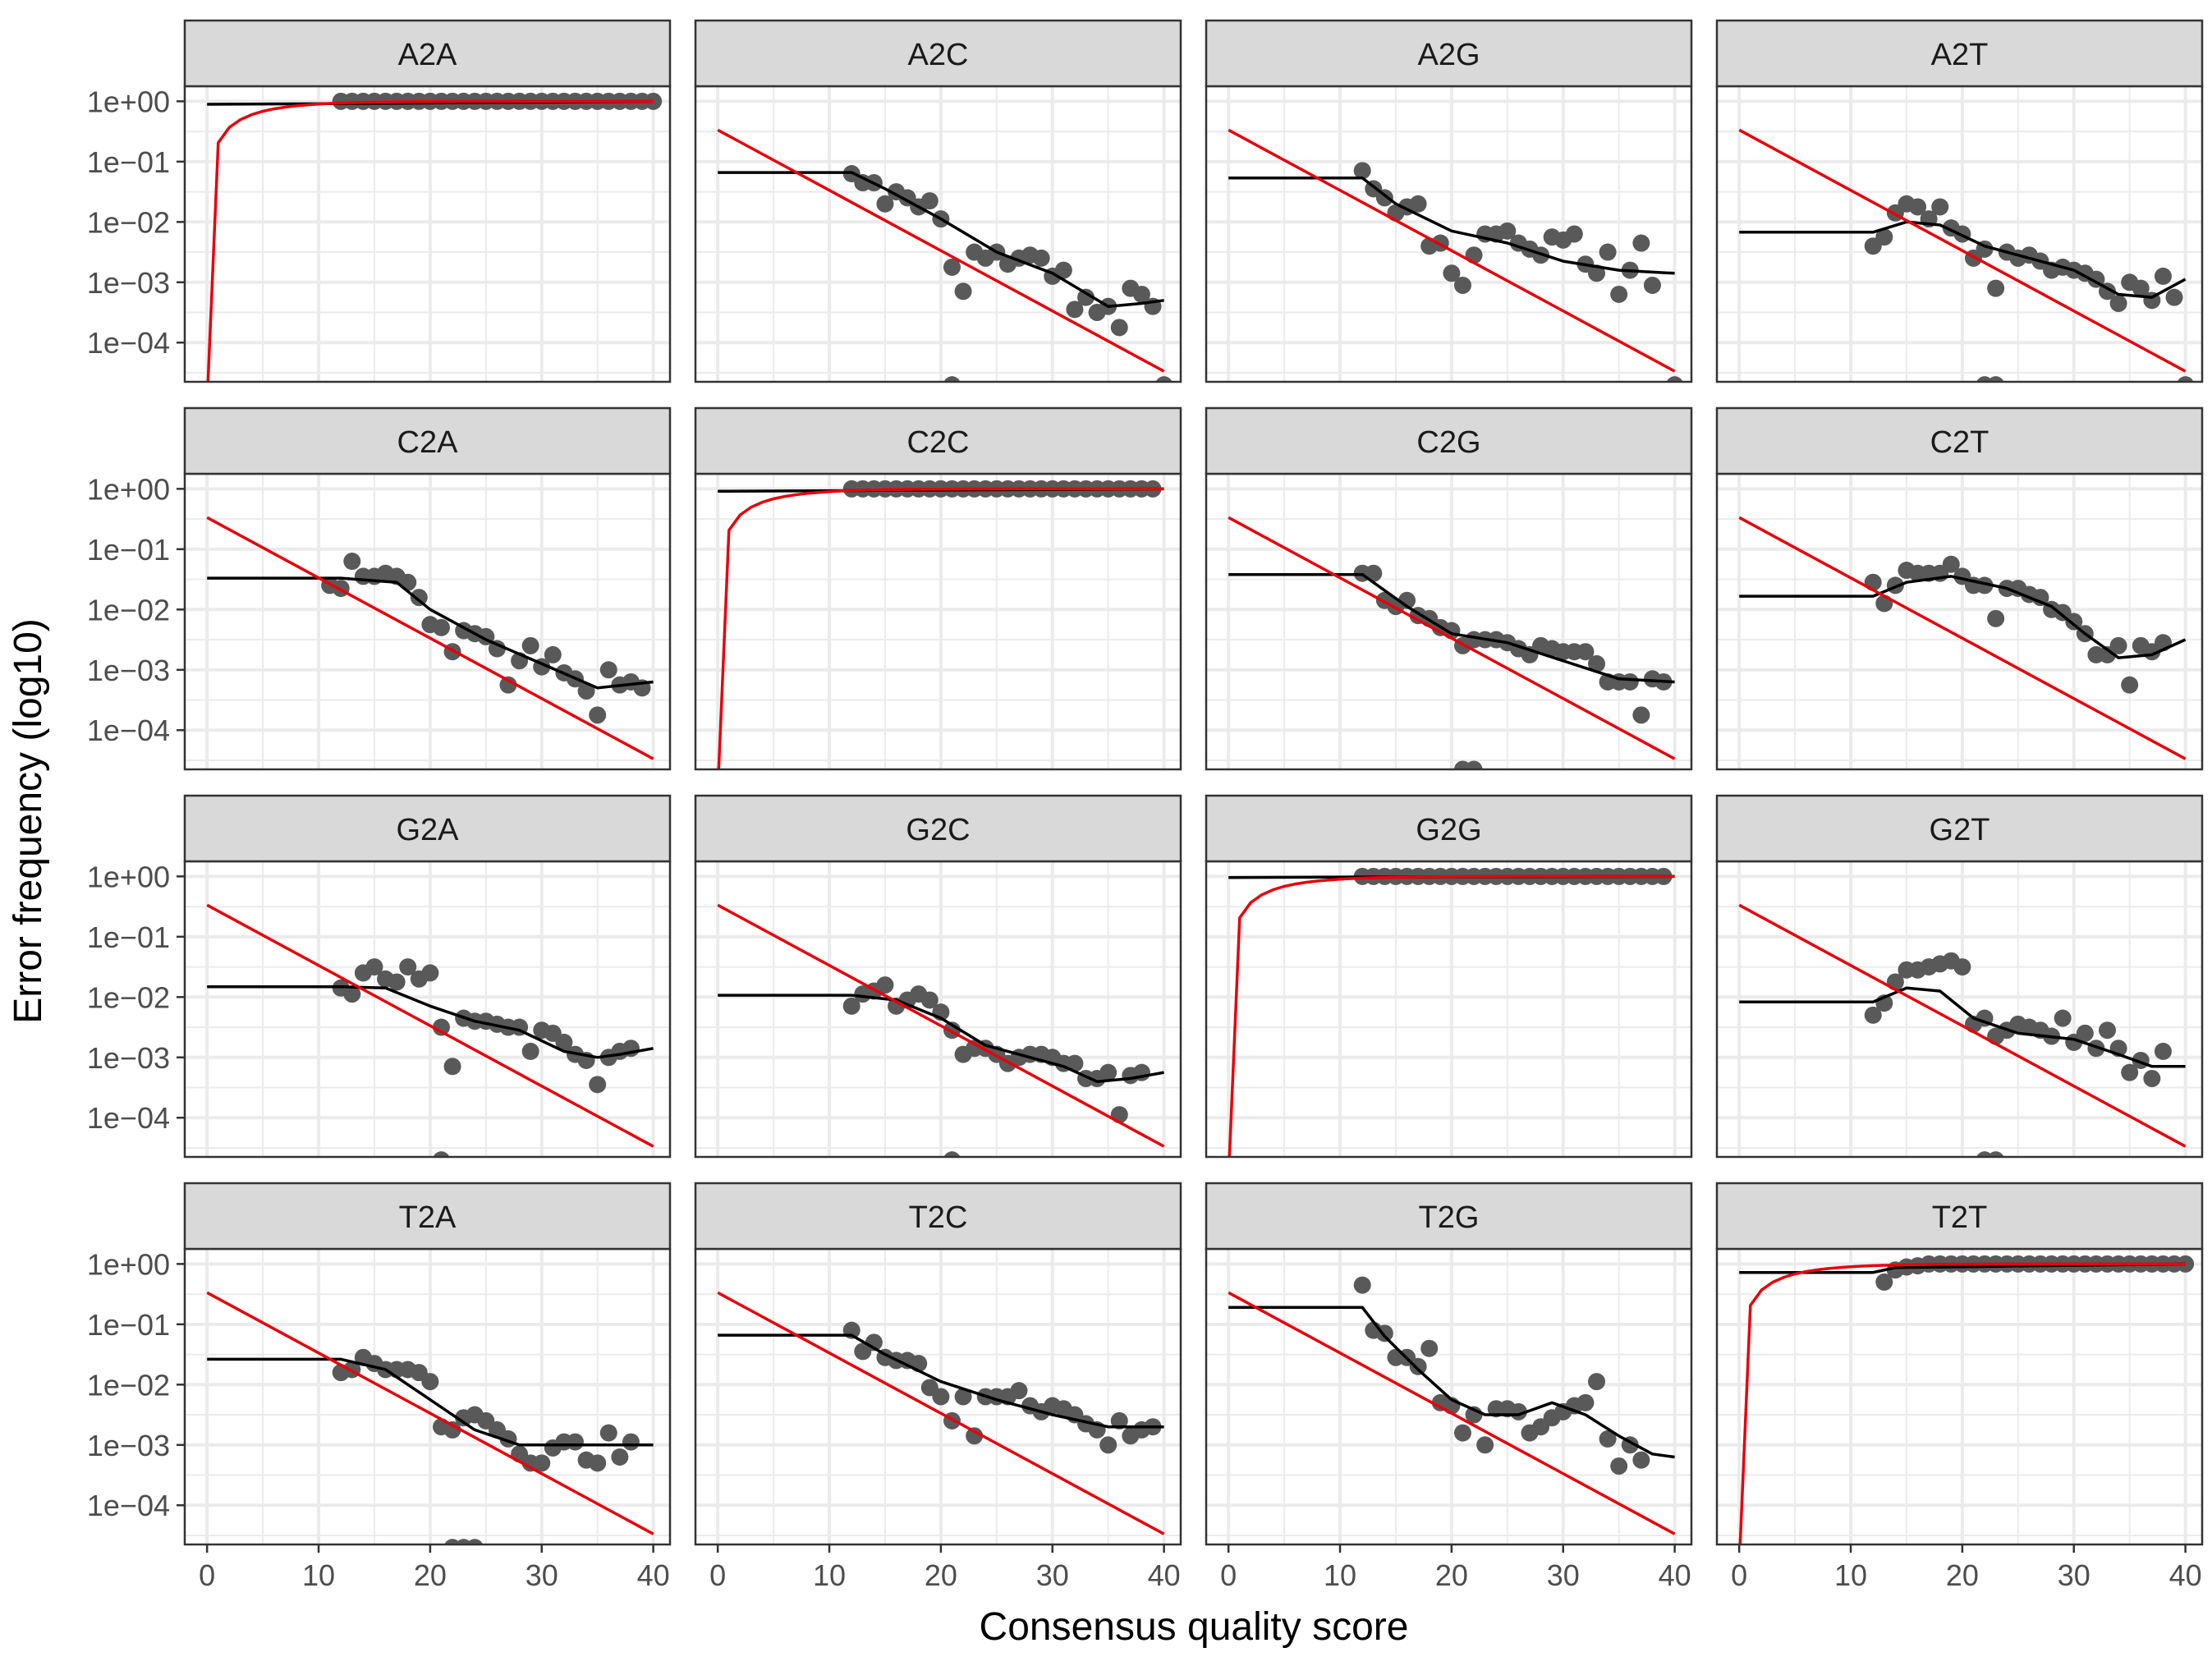 The image size is (2212, 1666). I want to click on panel-c2a: C2A 1e+00 1e−01 1e−02 1e−03 1e−04, so click(379, 588).